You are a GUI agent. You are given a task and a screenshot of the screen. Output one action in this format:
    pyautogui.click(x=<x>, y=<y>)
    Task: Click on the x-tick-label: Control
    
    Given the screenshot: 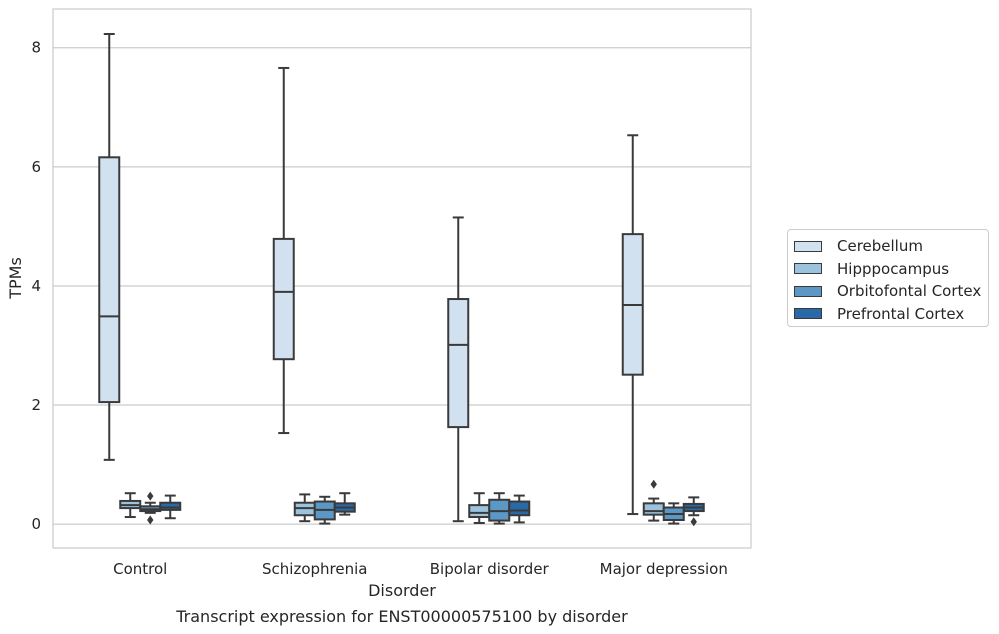 What is the action you would take?
    pyautogui.click(x=140, y=569)
    